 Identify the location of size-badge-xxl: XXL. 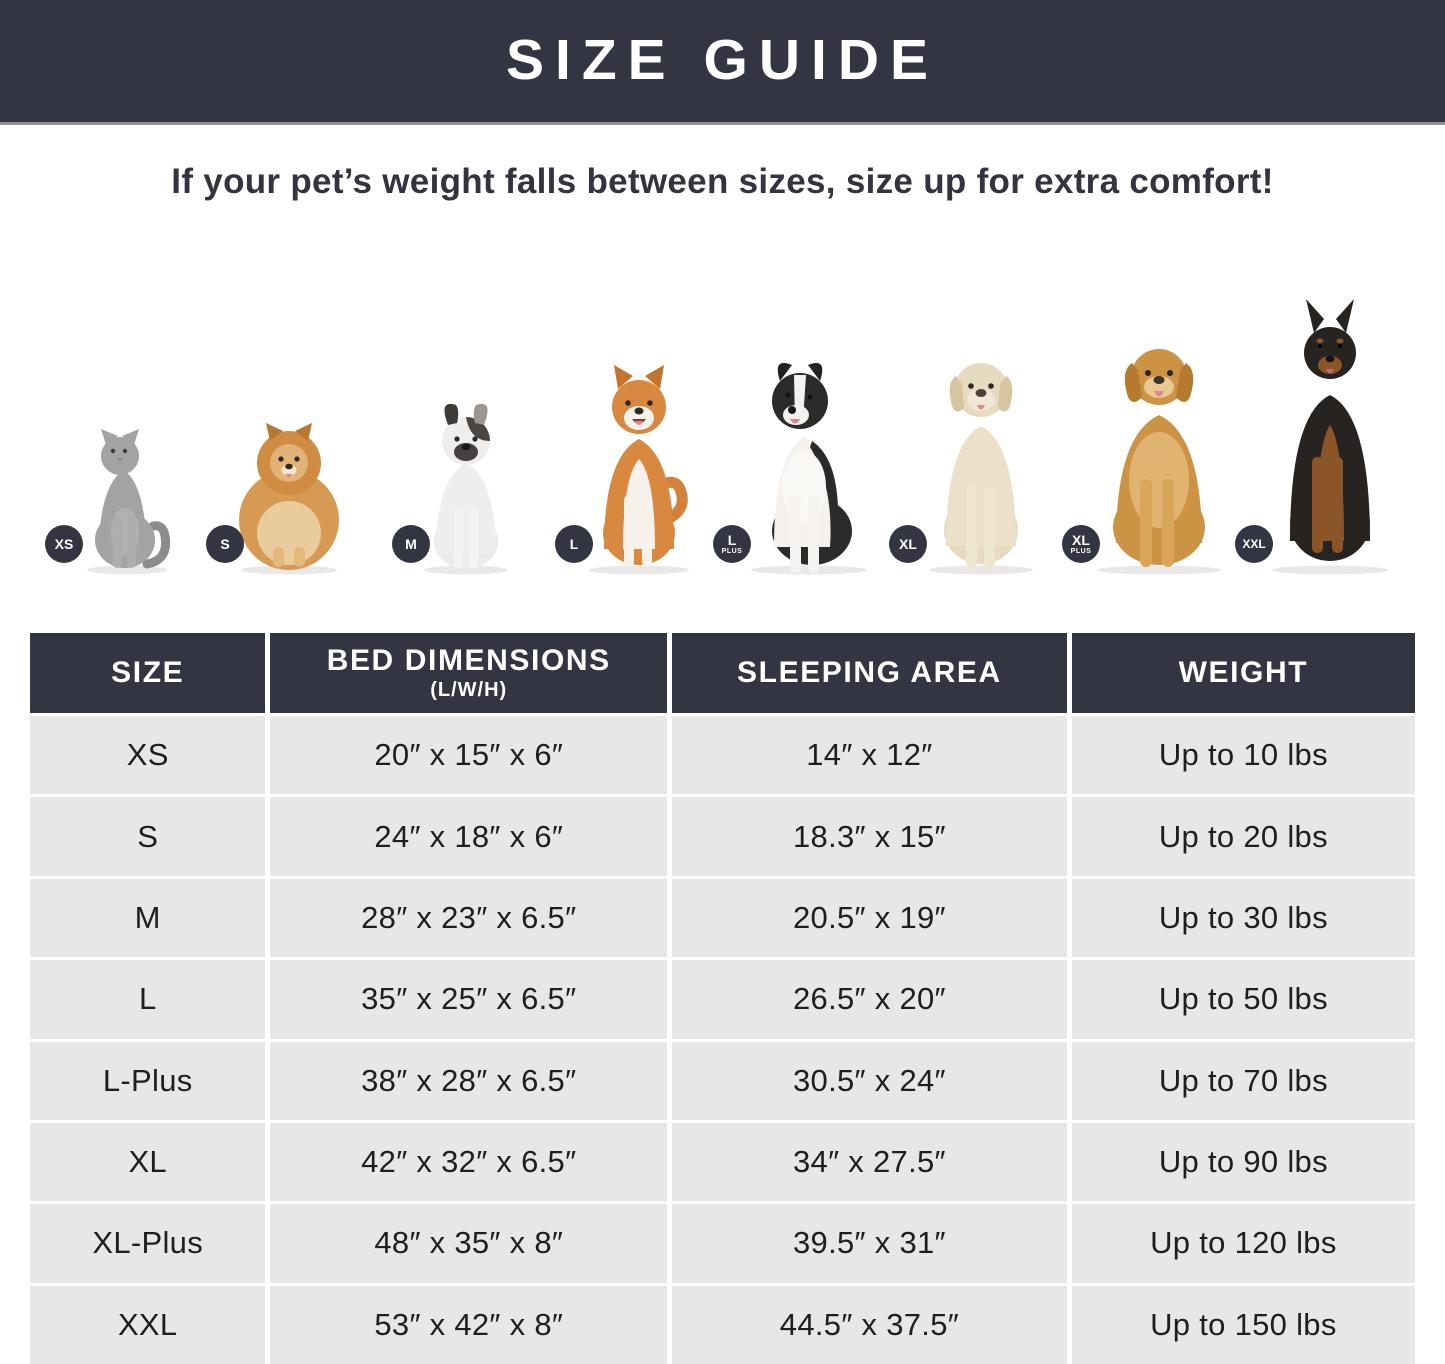
(1254, 544).